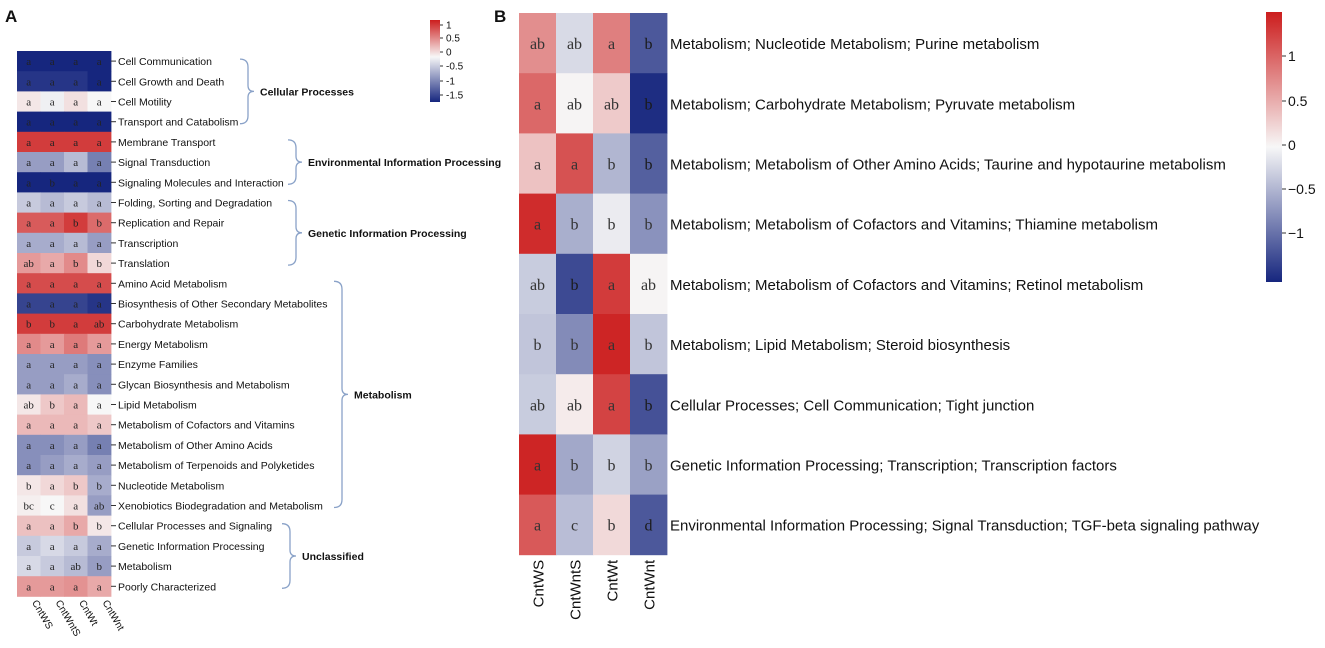  Describe the element at coordinates (500, 16) in the screenshot. I see `panel-b-label: B` at that location.